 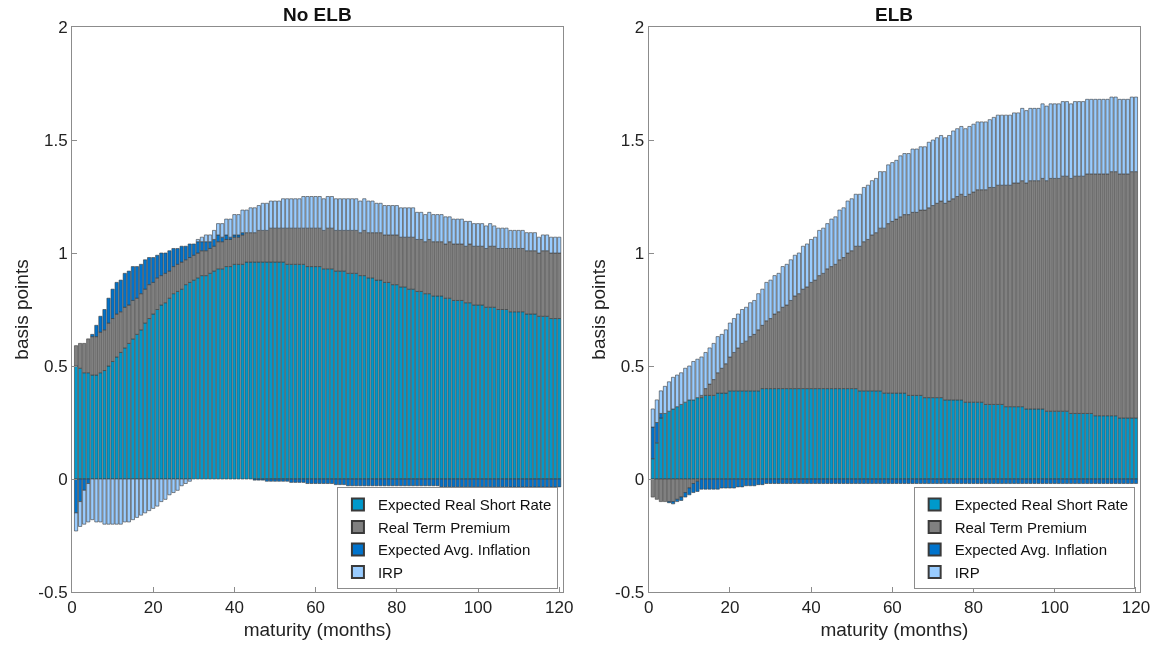 I want to click on chart-title: No ELB, so click(x=317, y=14).